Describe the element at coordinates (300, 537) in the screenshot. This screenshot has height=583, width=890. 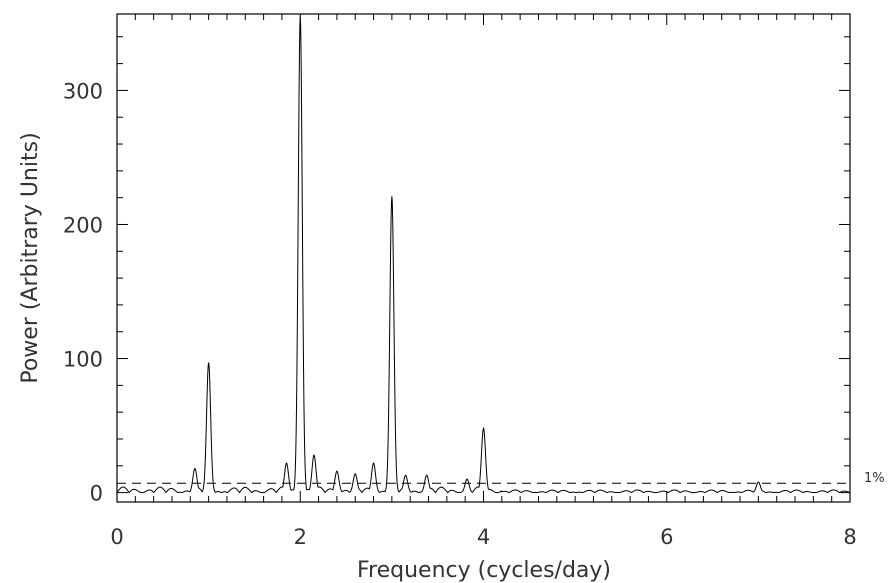
I see `x-tick-label: 2` at that location.